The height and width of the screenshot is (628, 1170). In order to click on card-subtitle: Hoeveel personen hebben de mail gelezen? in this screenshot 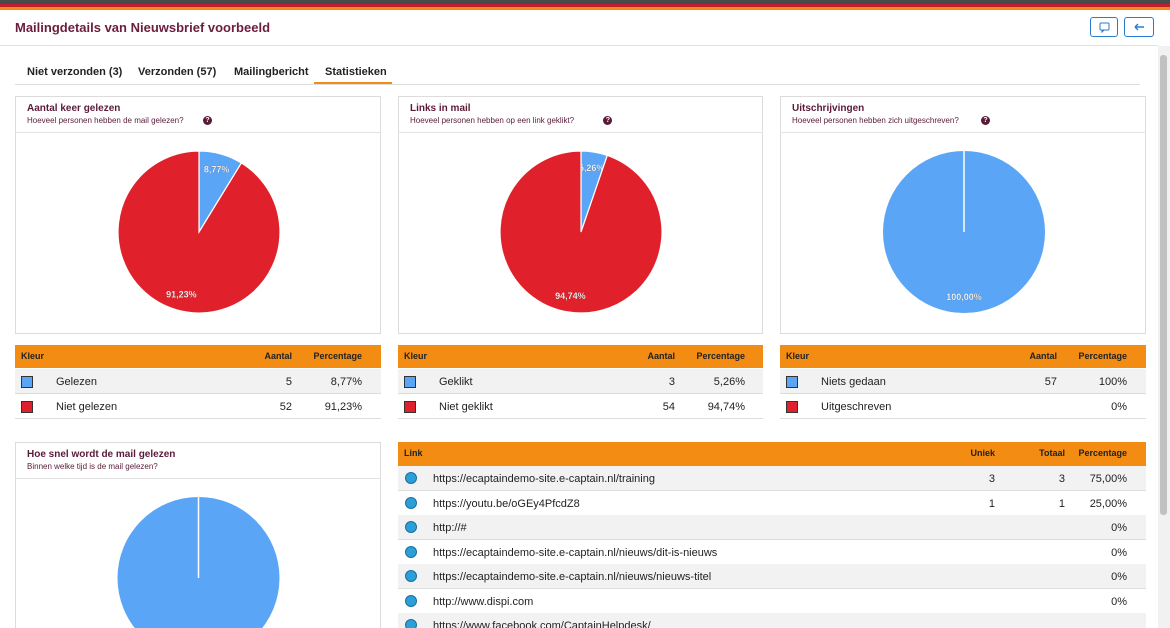, I will do `click(105, 120)`.